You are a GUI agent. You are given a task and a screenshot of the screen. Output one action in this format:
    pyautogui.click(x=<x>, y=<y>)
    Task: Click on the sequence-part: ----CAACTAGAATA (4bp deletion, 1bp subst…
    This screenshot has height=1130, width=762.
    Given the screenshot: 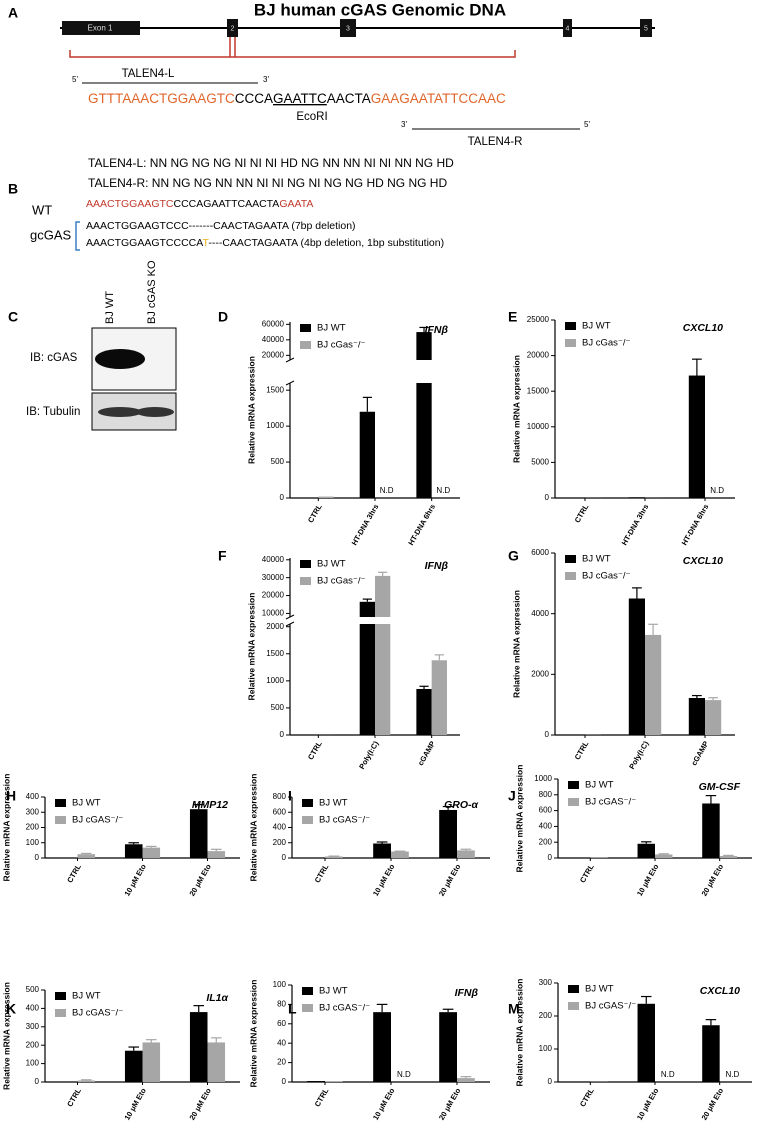 What is the action you would take?
    pyautogui.click(x=326, y=243)
    